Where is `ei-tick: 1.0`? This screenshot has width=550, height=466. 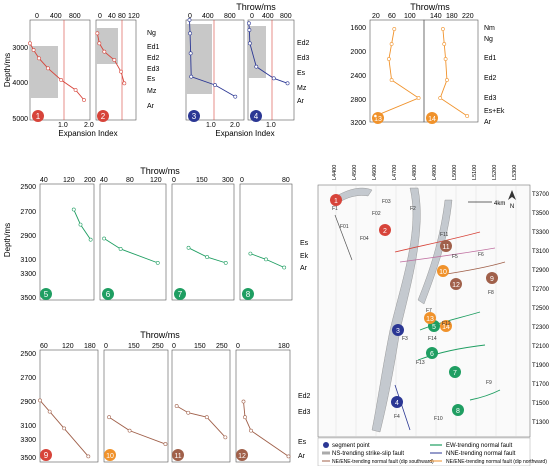
ei-tick: 1.0 is located at coordinates (63, 125).